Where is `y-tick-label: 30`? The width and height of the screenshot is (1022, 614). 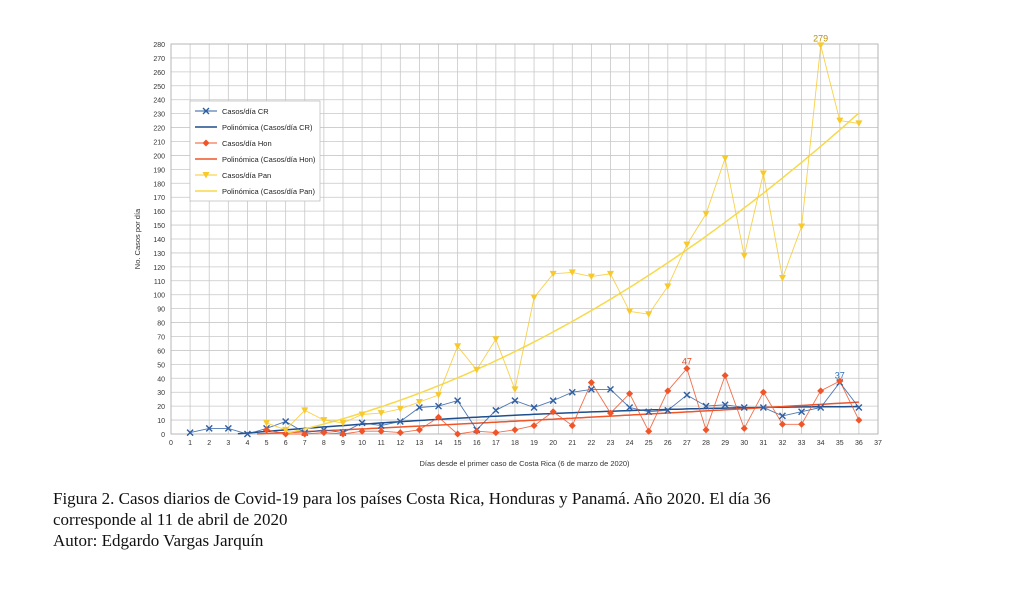
y-tick-label: 30 is located at coordinates (161, 393).